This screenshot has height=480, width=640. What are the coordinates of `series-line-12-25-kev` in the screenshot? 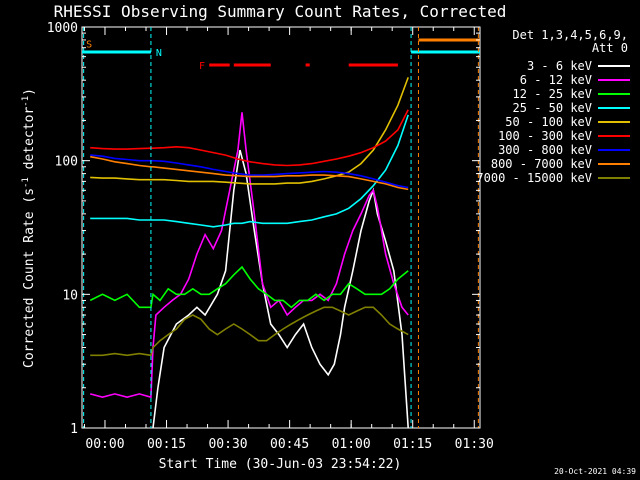 It's located at (249, 287).